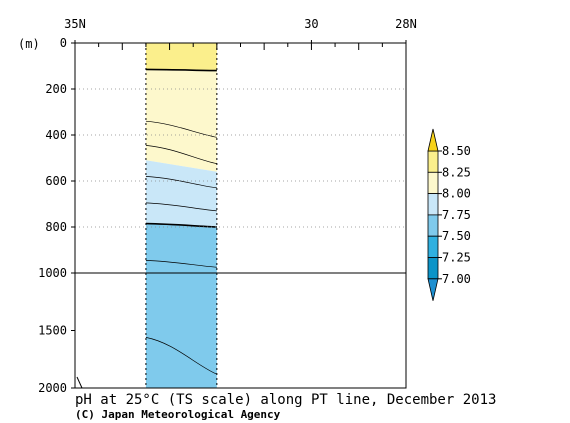 Image resolution: width=570 pixels, height=423 pixels. I want to click on corner-mark, so click(79, 382).